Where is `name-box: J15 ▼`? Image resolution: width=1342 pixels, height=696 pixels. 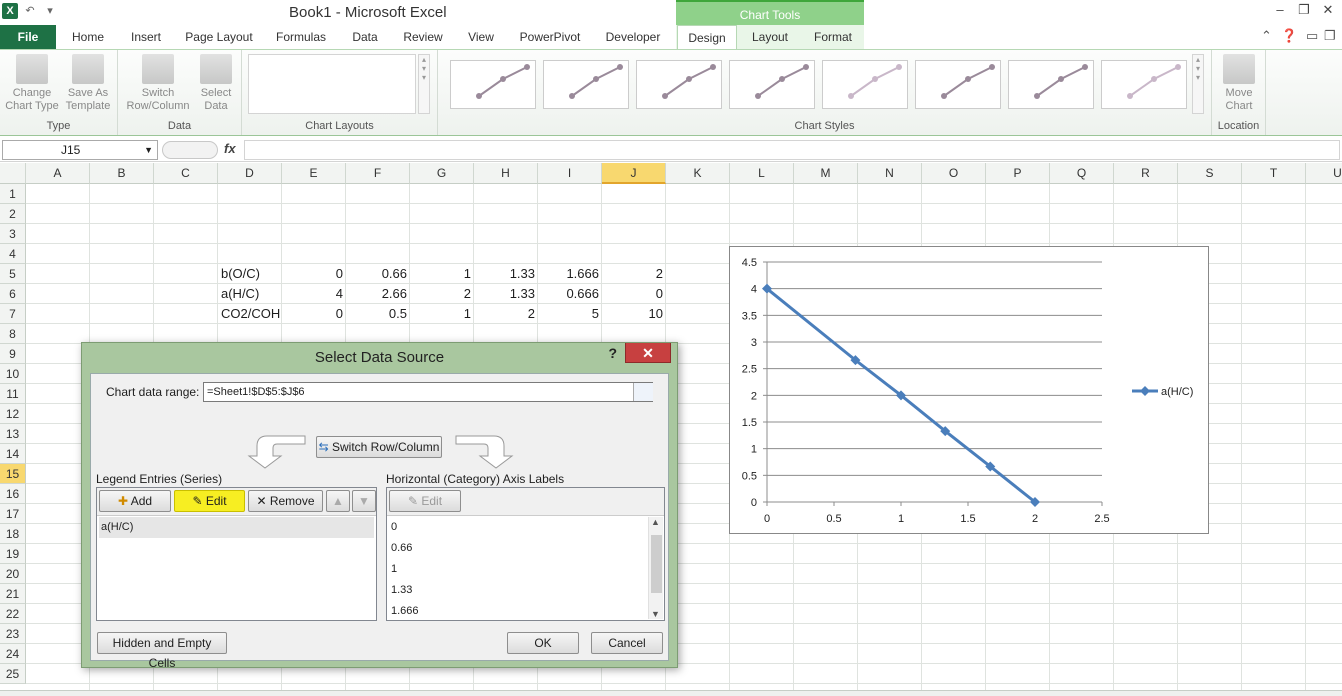
name-box: J15 ▼ is located at coordinates (80, 150).